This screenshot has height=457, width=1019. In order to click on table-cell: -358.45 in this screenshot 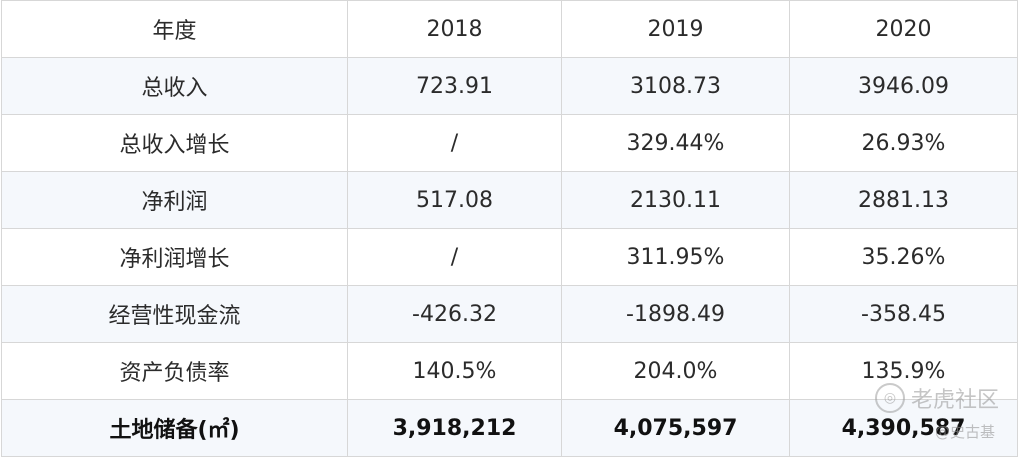, I will do `click(903, 314)`.